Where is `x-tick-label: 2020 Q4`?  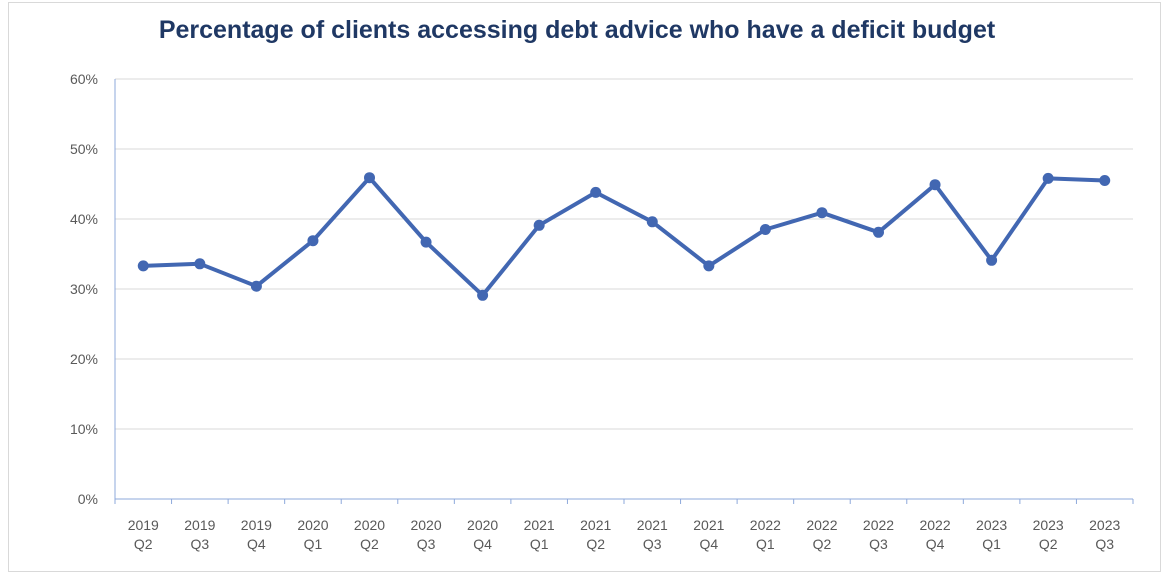 x-tick-label: 2020 Q4 is located at coordinates (482, 534).